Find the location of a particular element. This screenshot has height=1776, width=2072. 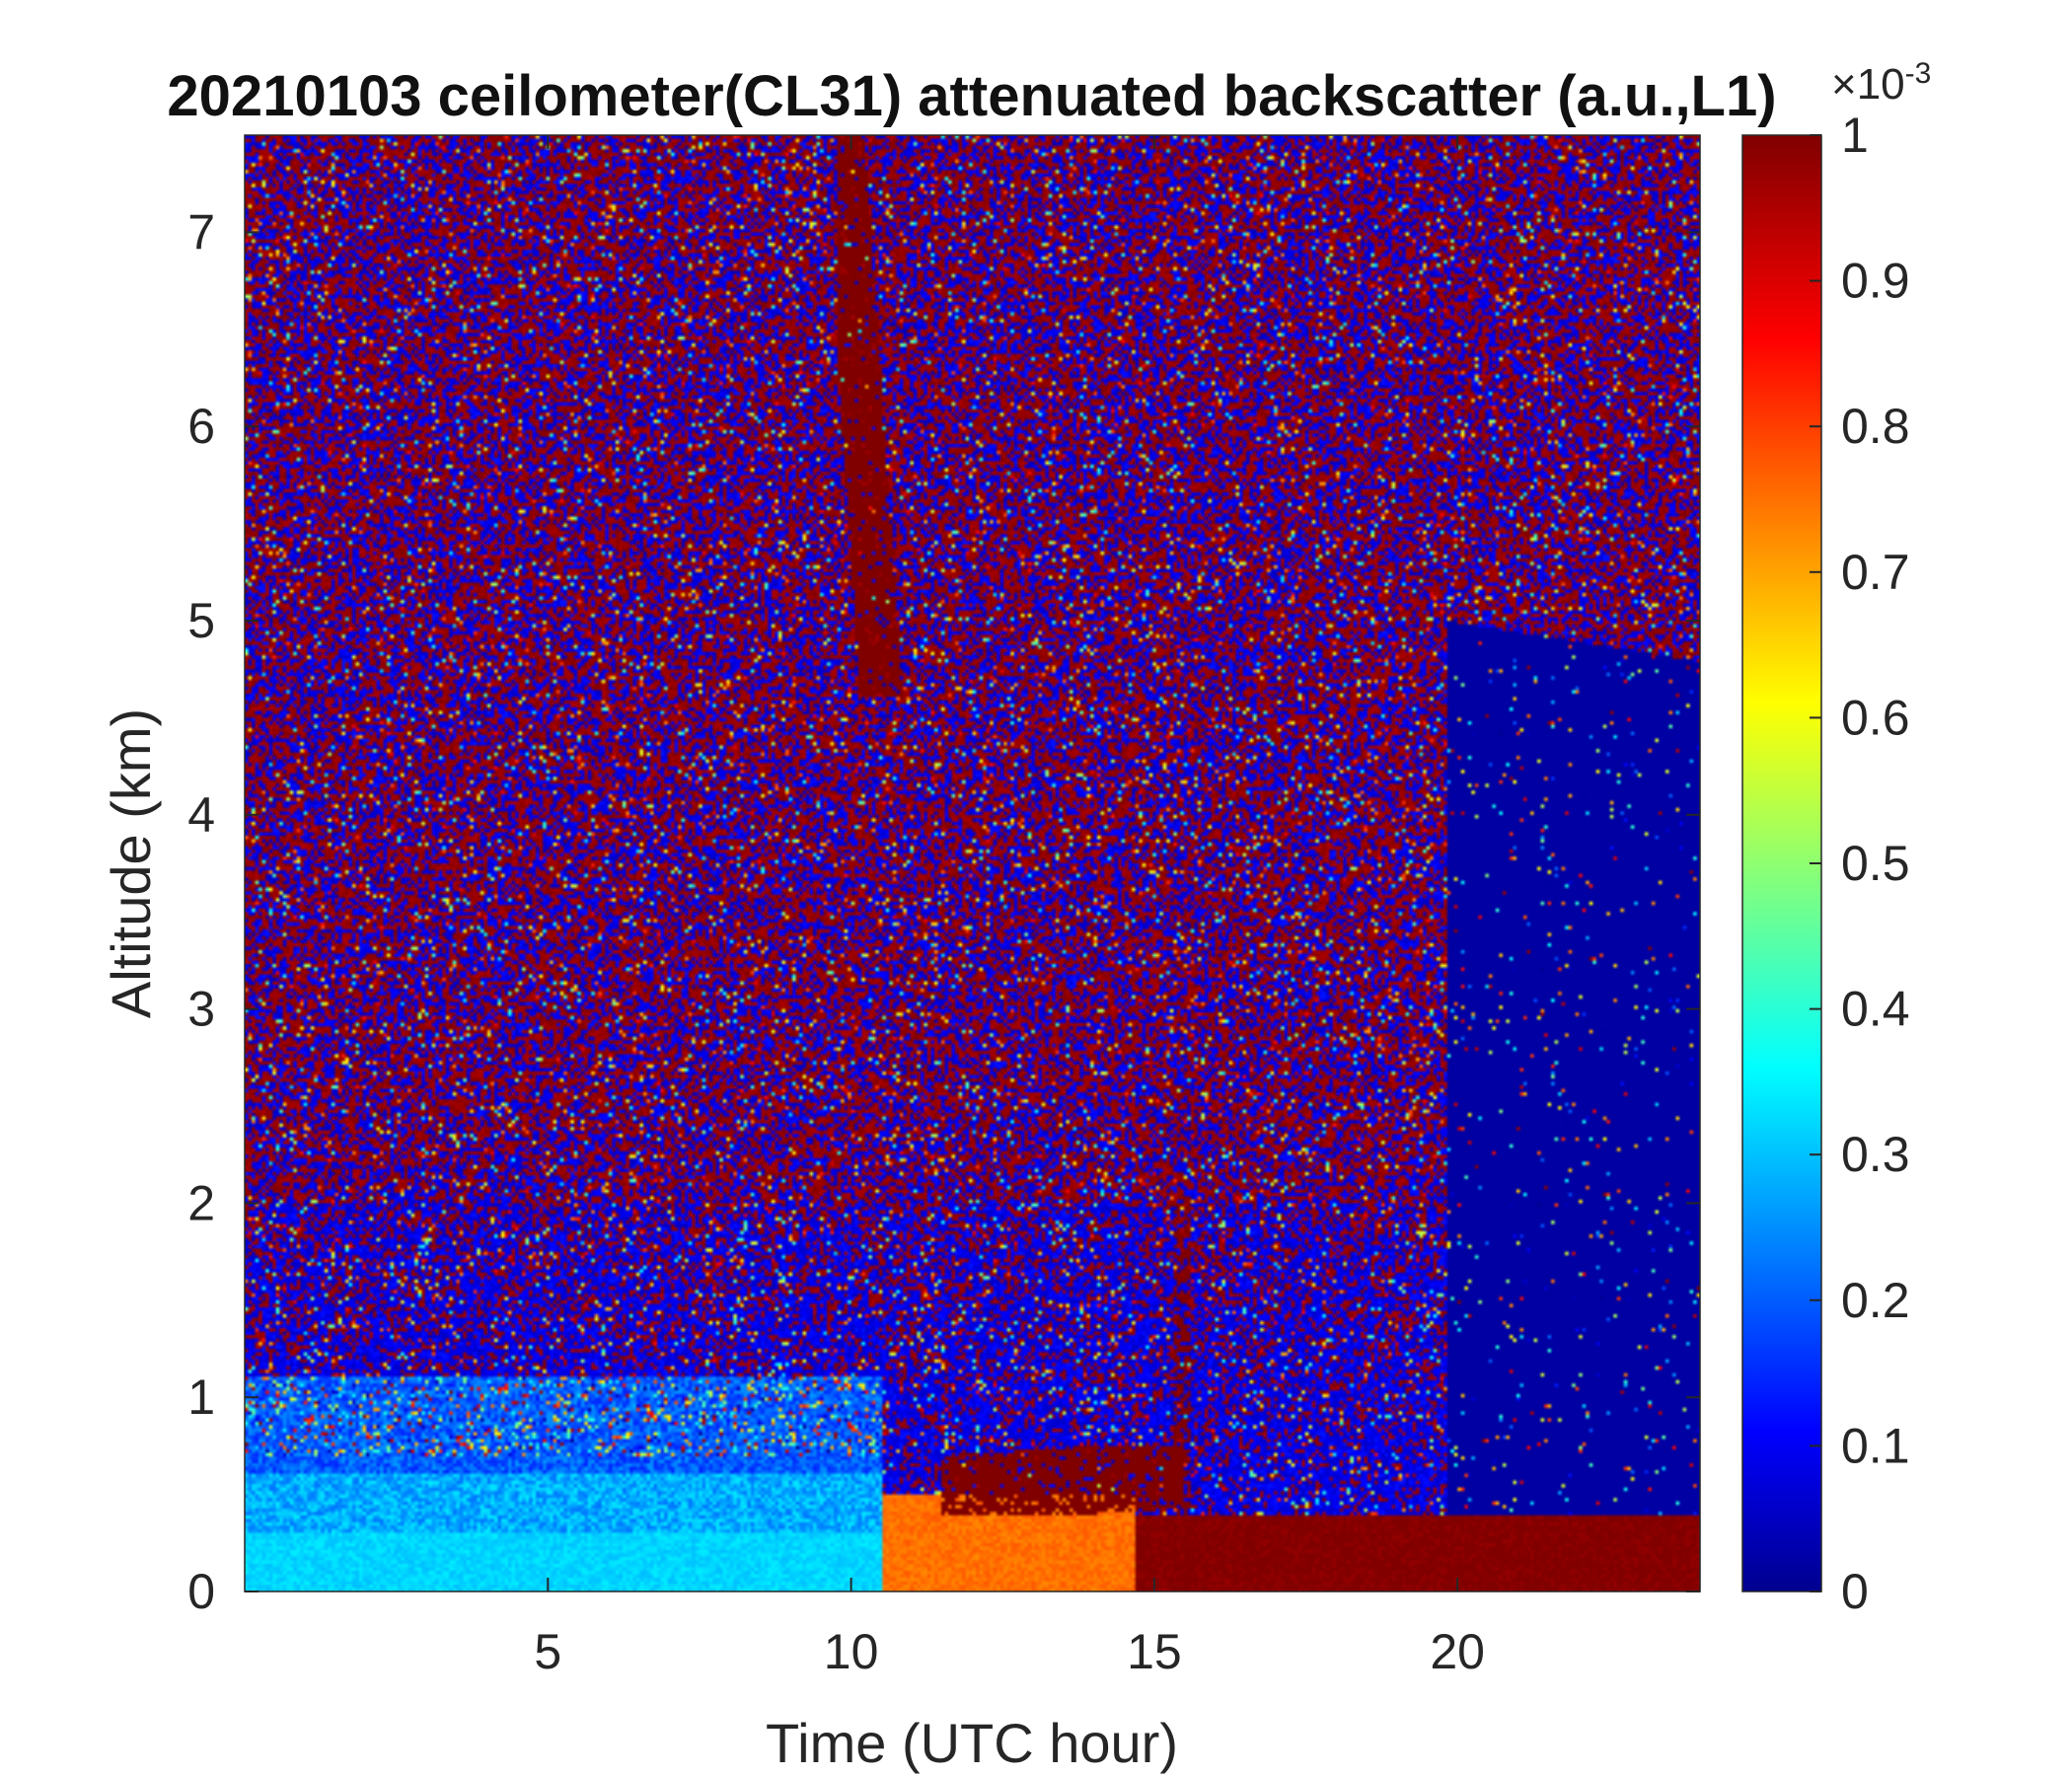

y-tick-label: 1 is located at coordinates (201, 1397).